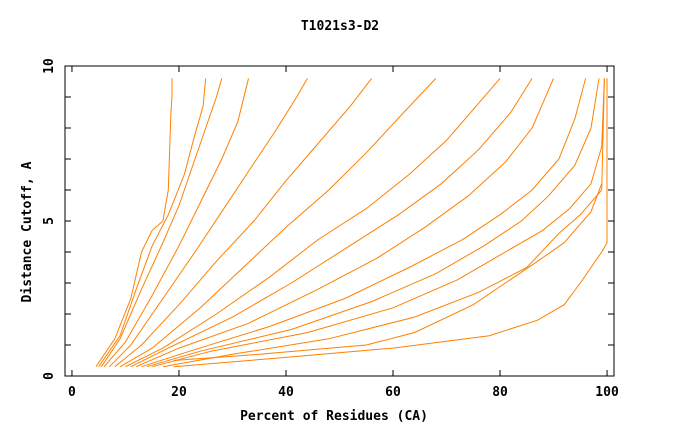  What do you see at coordinates (49, 66) in the screenshot?
I see `y-tick-label: 10` at bounding box center [49, 66].